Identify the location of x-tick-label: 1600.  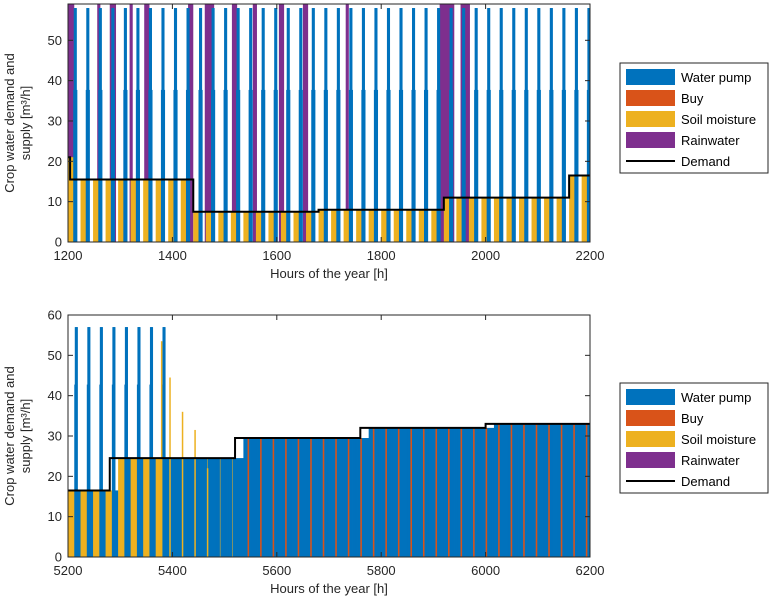
(276, 255).